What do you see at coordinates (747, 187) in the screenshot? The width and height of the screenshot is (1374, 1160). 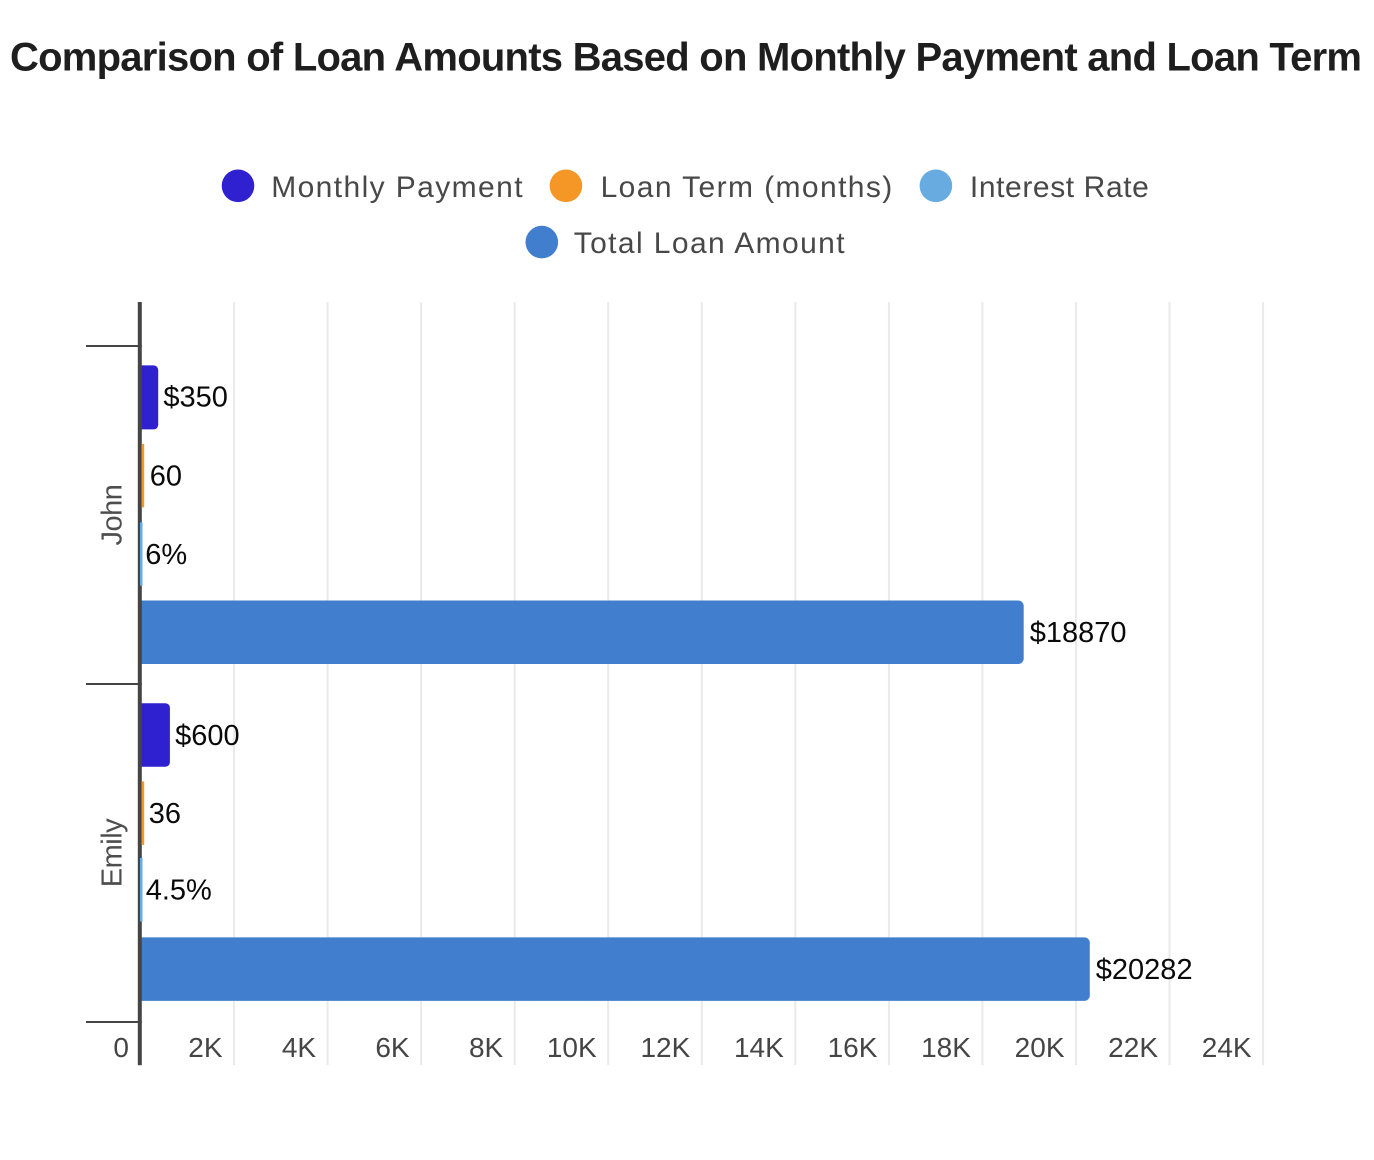 I see `svg-text: Loan Term (months)` at bounding box center [747, 187].